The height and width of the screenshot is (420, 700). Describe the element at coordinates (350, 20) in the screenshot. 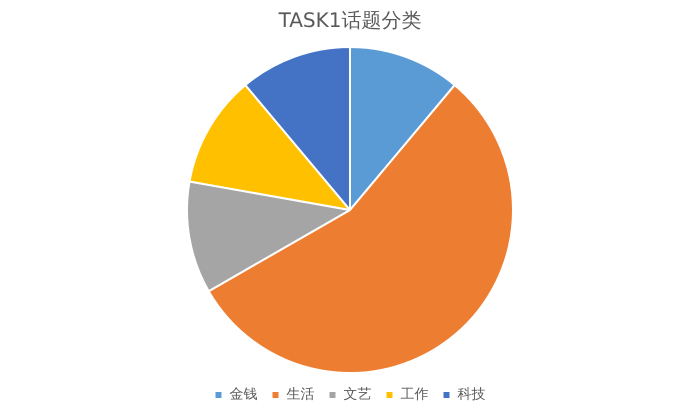

I see `chart-title: TASK1话题分类` at that location.